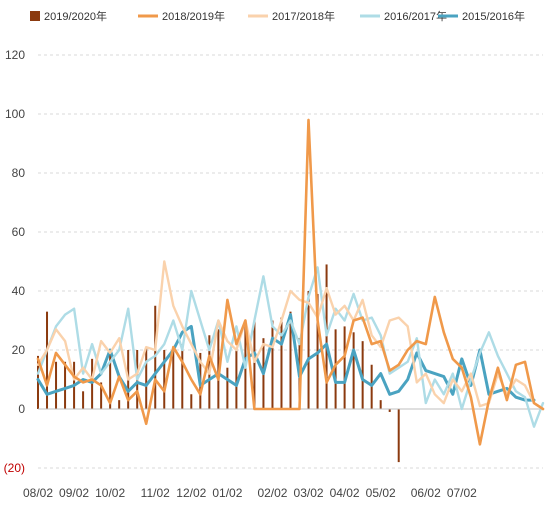  I want to click on legend-label-0: 2019/2020年, so click(75, 16).